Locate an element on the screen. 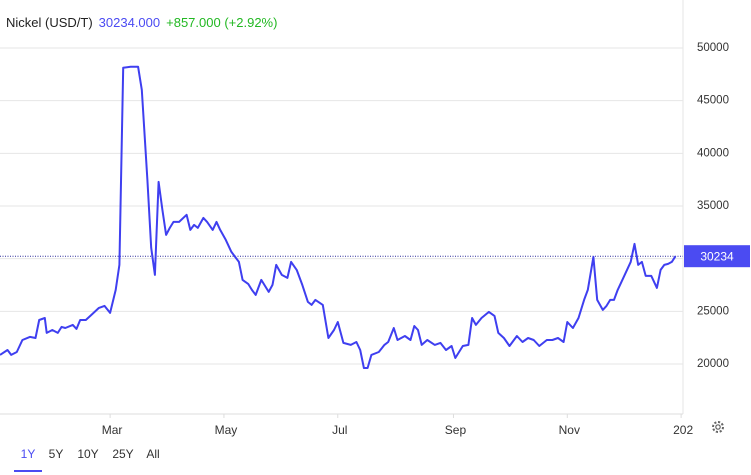  x-tick-label: Sep is located at coordinates (456, 430).